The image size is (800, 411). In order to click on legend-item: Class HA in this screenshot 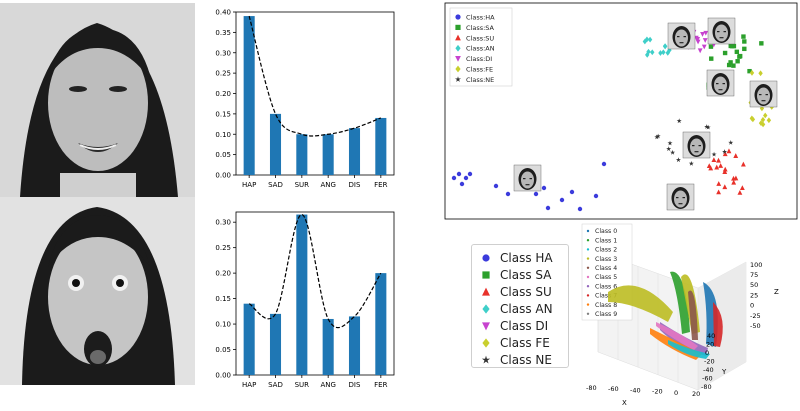, I will do `click(524, 257)`.